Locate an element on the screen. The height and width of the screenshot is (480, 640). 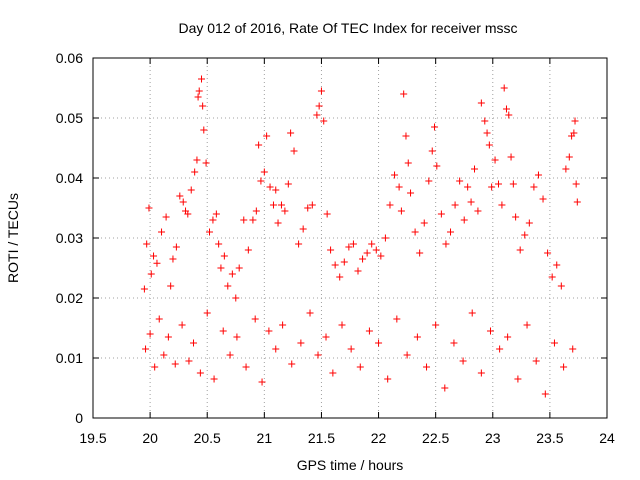
y-axis-label: ROTI / TECUs is located at coordinates (13, 238).